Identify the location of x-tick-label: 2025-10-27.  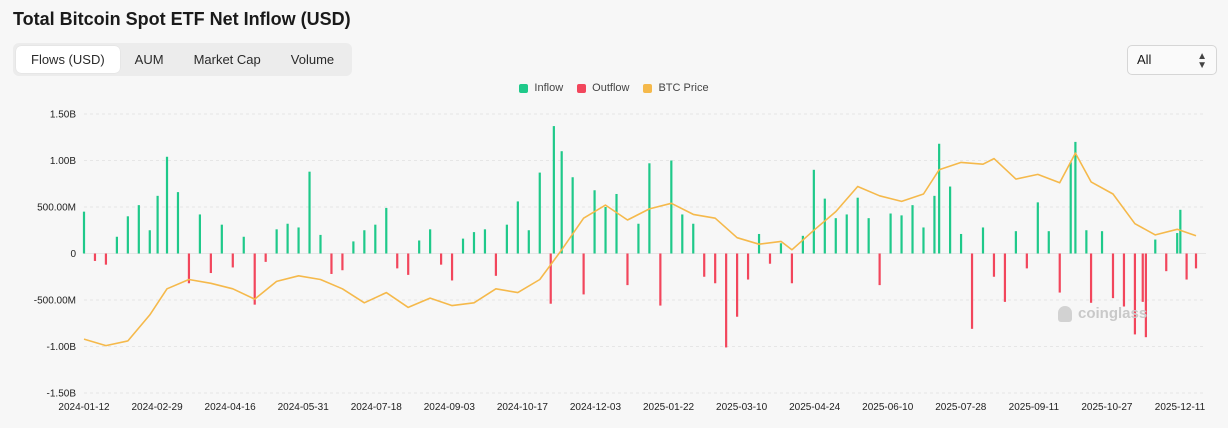
(1107, 407).